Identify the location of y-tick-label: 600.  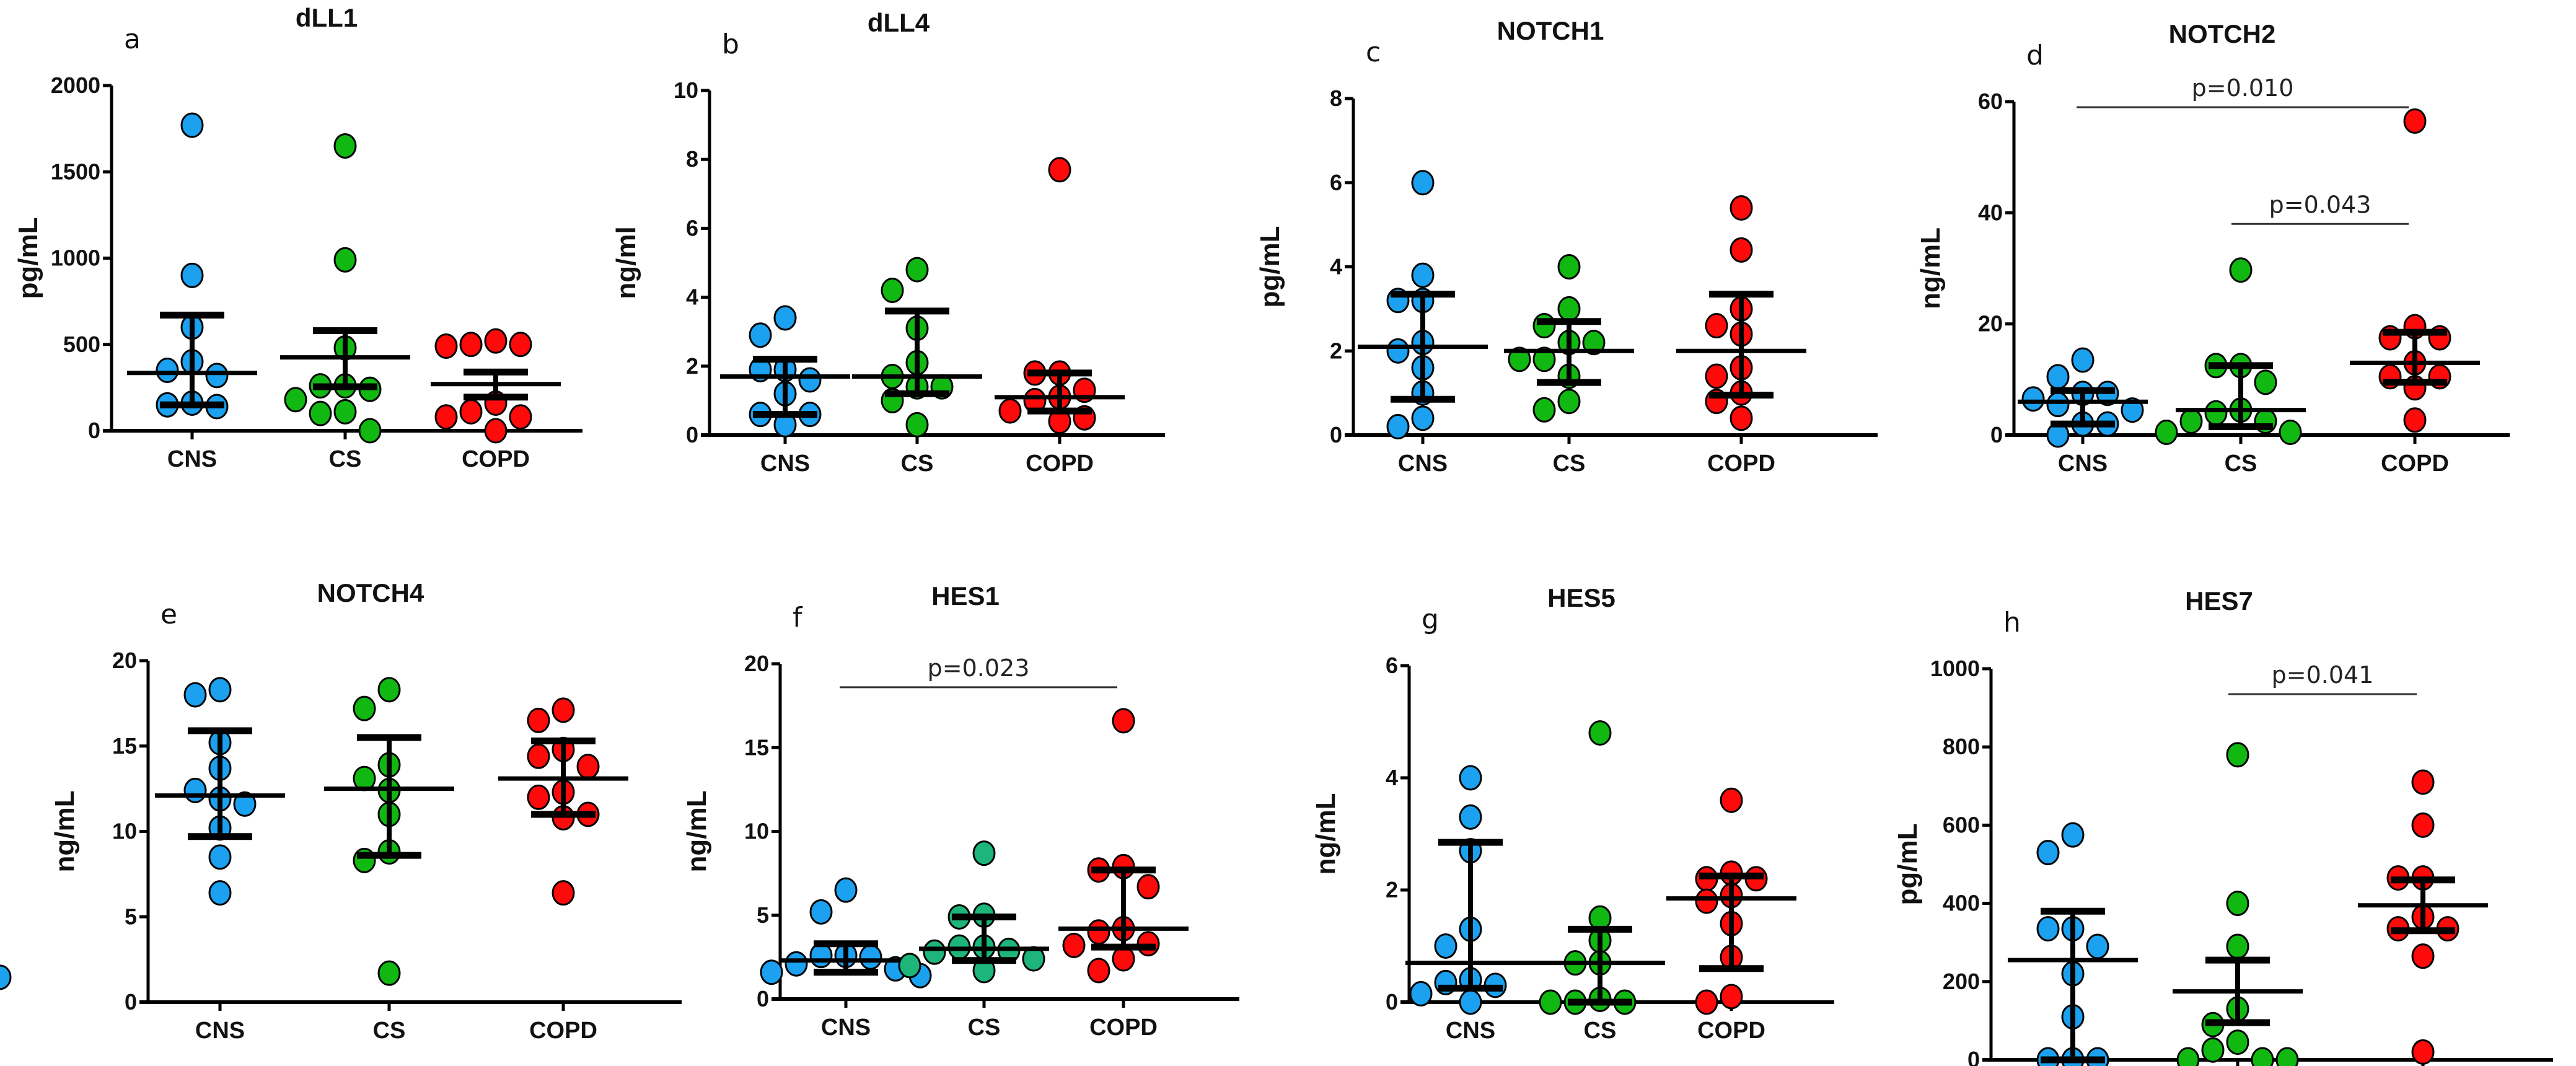
(1961, 824).